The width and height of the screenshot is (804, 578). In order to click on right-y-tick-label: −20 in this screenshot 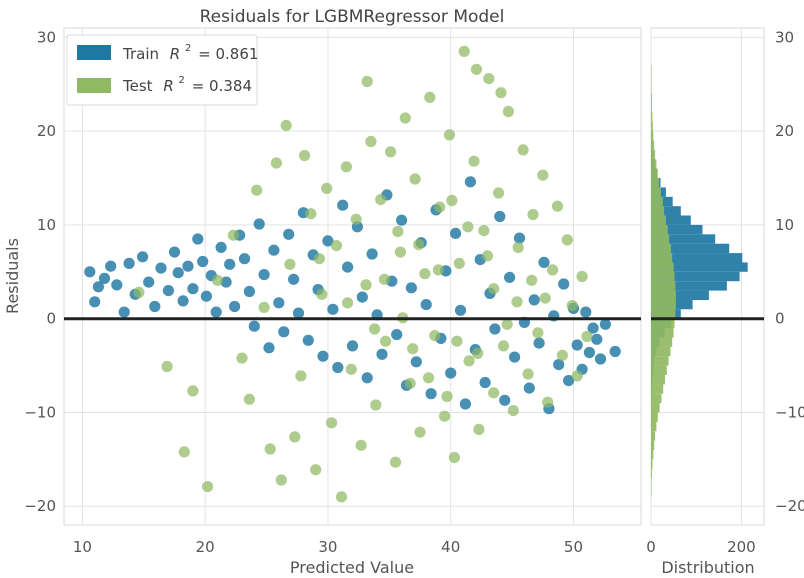, I will do `click(789, 506)`.